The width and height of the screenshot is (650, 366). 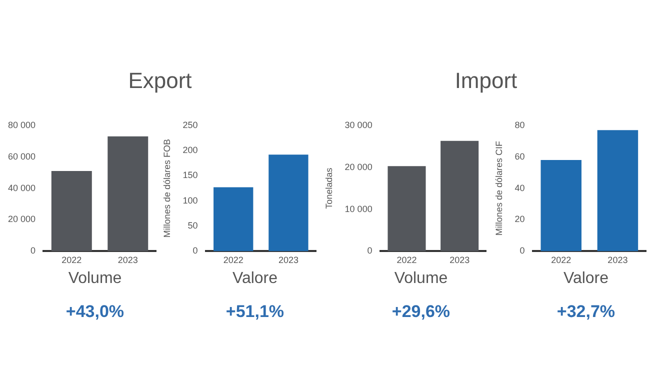 What do you see at coordinates (421, 312) in the screenshot?
I see `text: +29,6%` at bounding box center [421, 312].